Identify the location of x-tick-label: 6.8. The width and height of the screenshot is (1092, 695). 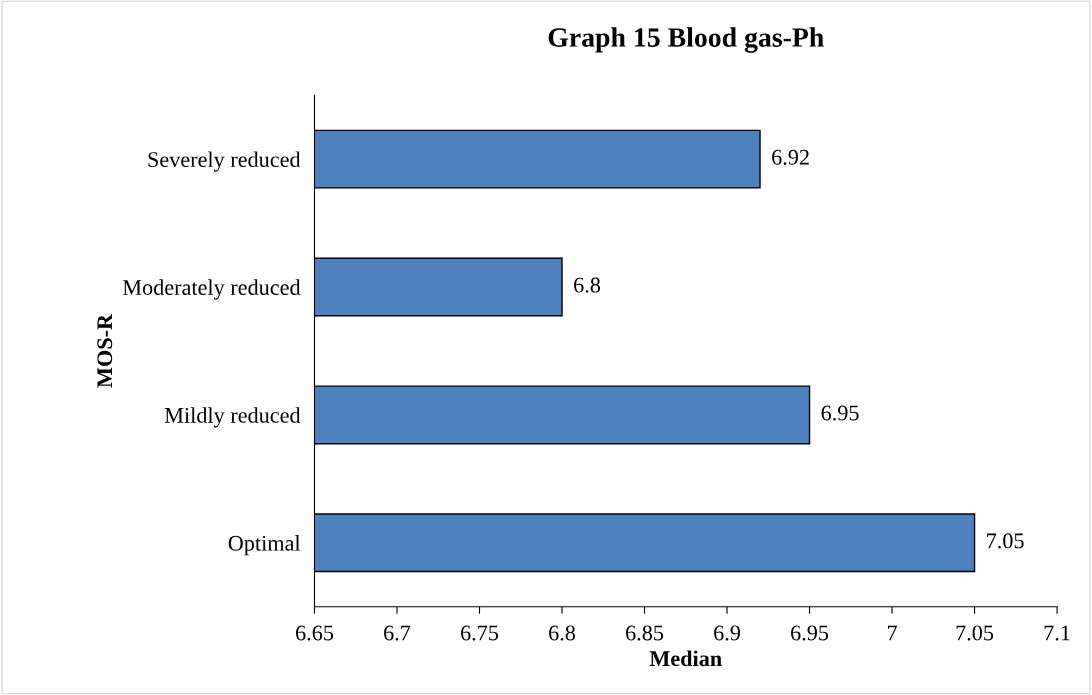
(562, 633).